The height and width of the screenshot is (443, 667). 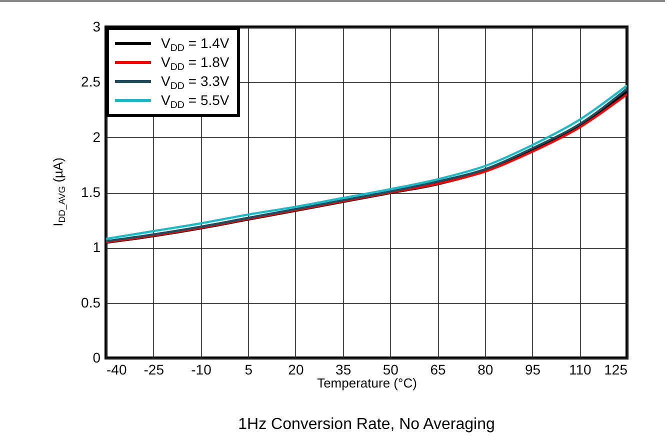 What do you see at coordinates (616, 370) in the screenshot?
I see `x-tick-label: 125` at bounding box center [616, 370].